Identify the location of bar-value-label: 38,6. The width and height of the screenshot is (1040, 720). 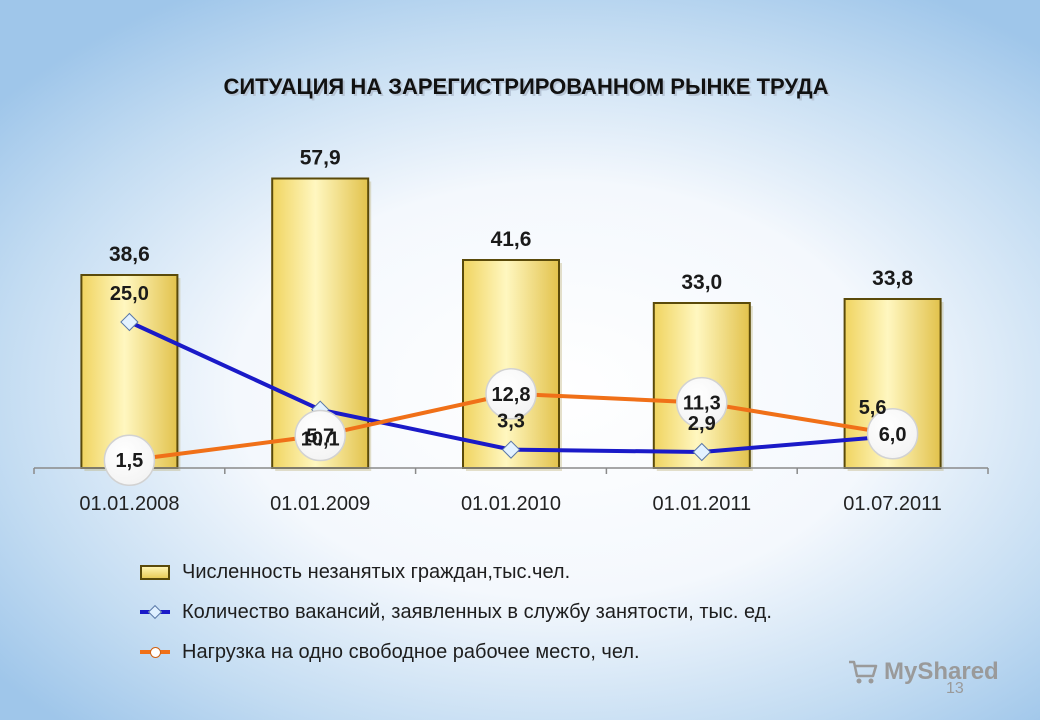
(129, 254).